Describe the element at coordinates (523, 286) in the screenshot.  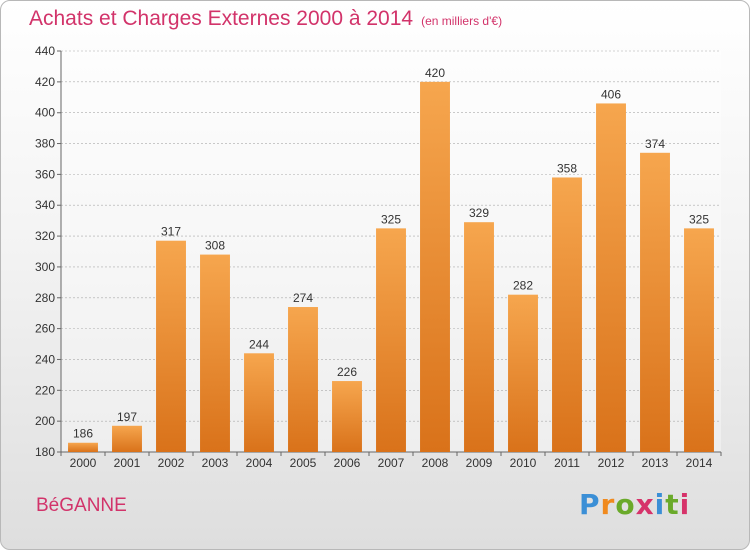
I see `value-label-2010: 282` at that location.